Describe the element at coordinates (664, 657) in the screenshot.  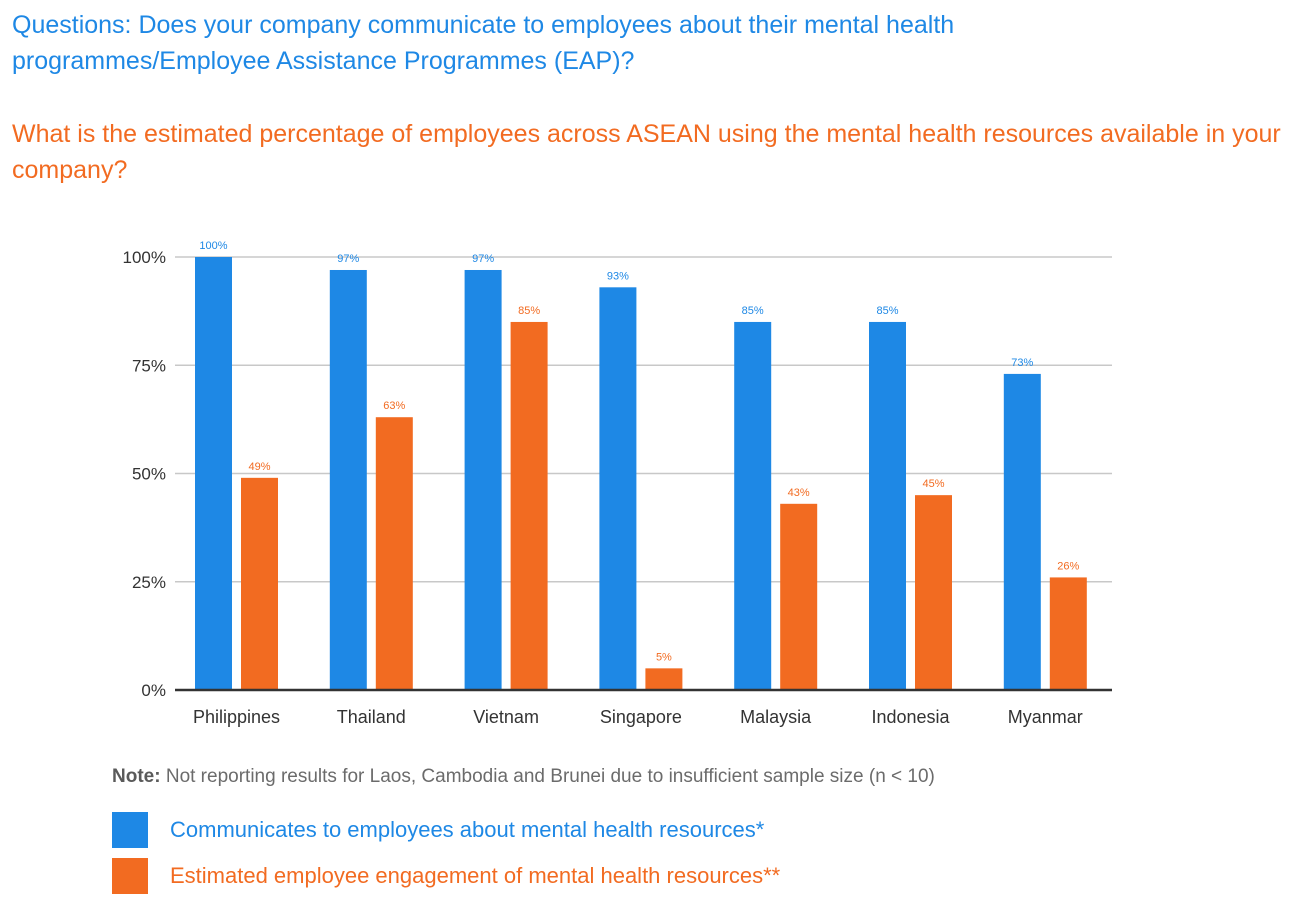
I see `data-label: 5%` at that location.